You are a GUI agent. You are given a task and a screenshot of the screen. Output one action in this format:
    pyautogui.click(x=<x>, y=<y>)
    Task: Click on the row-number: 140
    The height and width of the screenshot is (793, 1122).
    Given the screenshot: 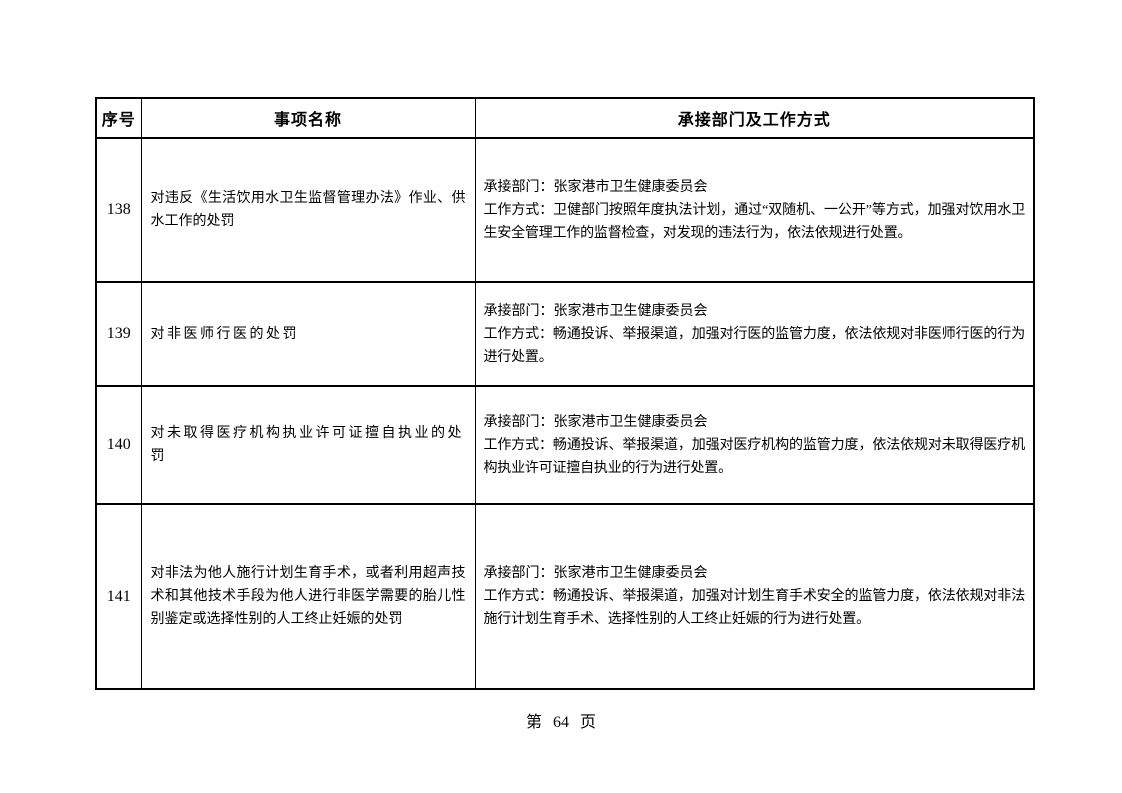 What is the action you would take?
    pyautogui.click(x=118, y=445)
    